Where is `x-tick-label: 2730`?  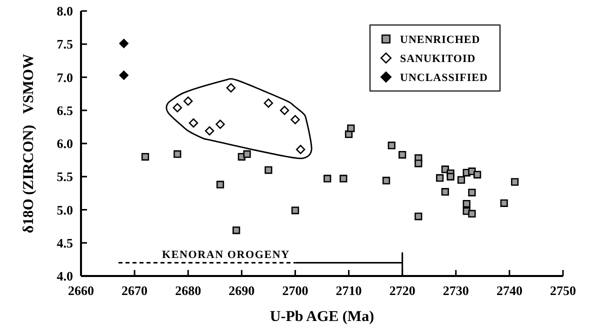
x-tick-label: 2730 is located at coordinates (455, 290).